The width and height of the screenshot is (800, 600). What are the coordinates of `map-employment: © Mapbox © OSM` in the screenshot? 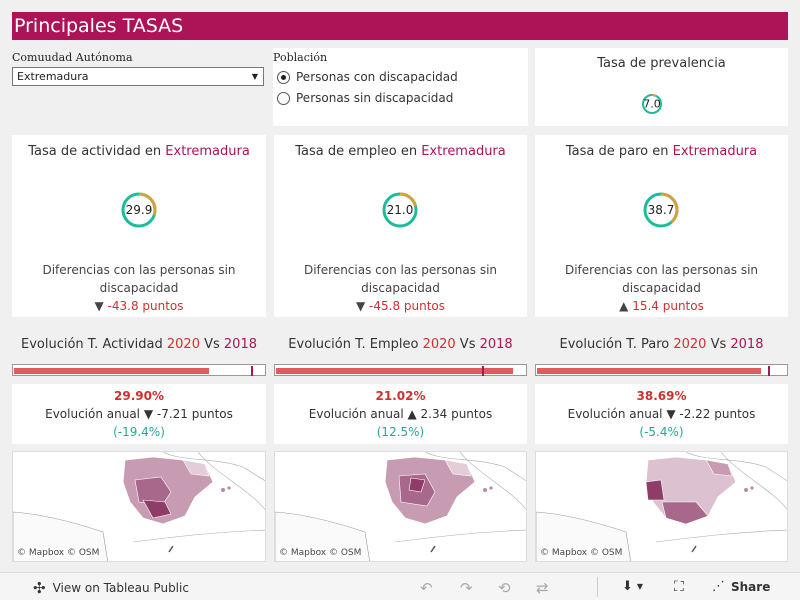 It's located at (400, 506).